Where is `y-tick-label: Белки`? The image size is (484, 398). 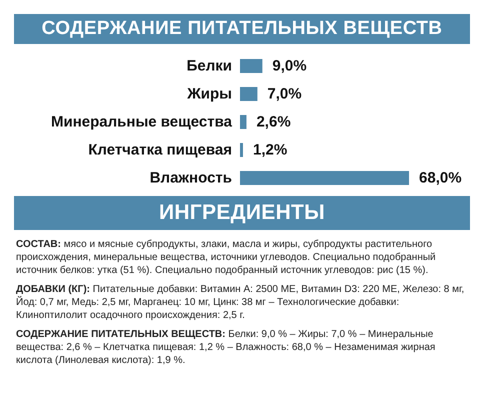
y-tick-label: Белки is located at coordinates (209, 66).